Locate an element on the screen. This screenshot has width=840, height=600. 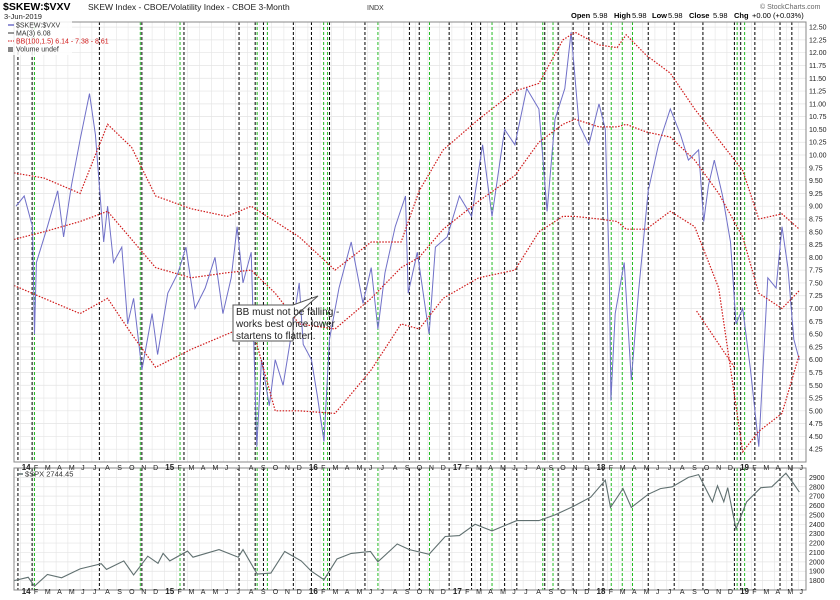
x-tick-label: 19 is located at coordinates (744, 467).